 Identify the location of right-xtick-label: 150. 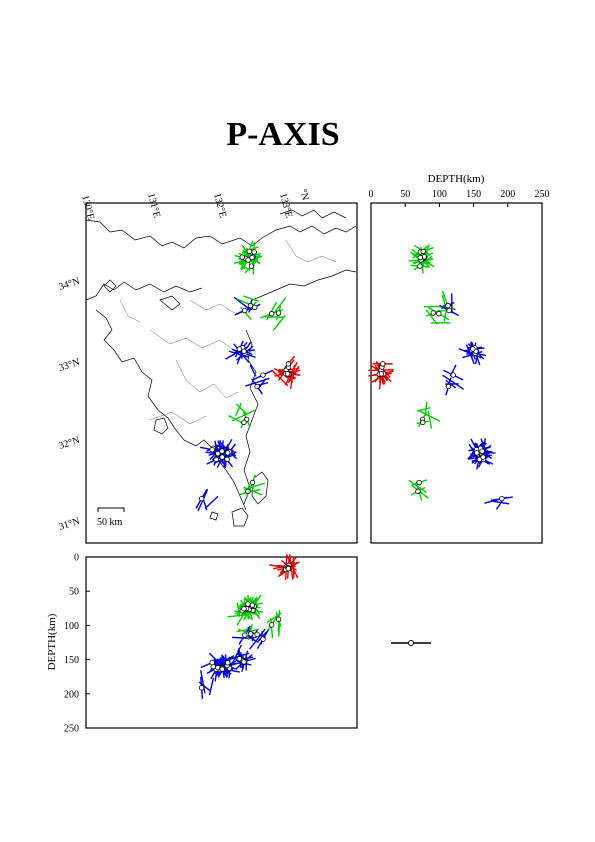
(473, 194).